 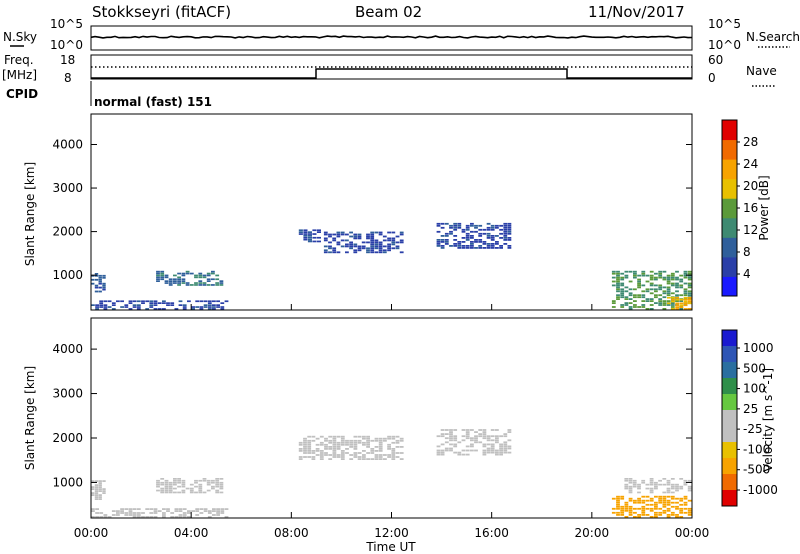 I want to click on time-tick-label: 00:00, so click(x=91, y=533).